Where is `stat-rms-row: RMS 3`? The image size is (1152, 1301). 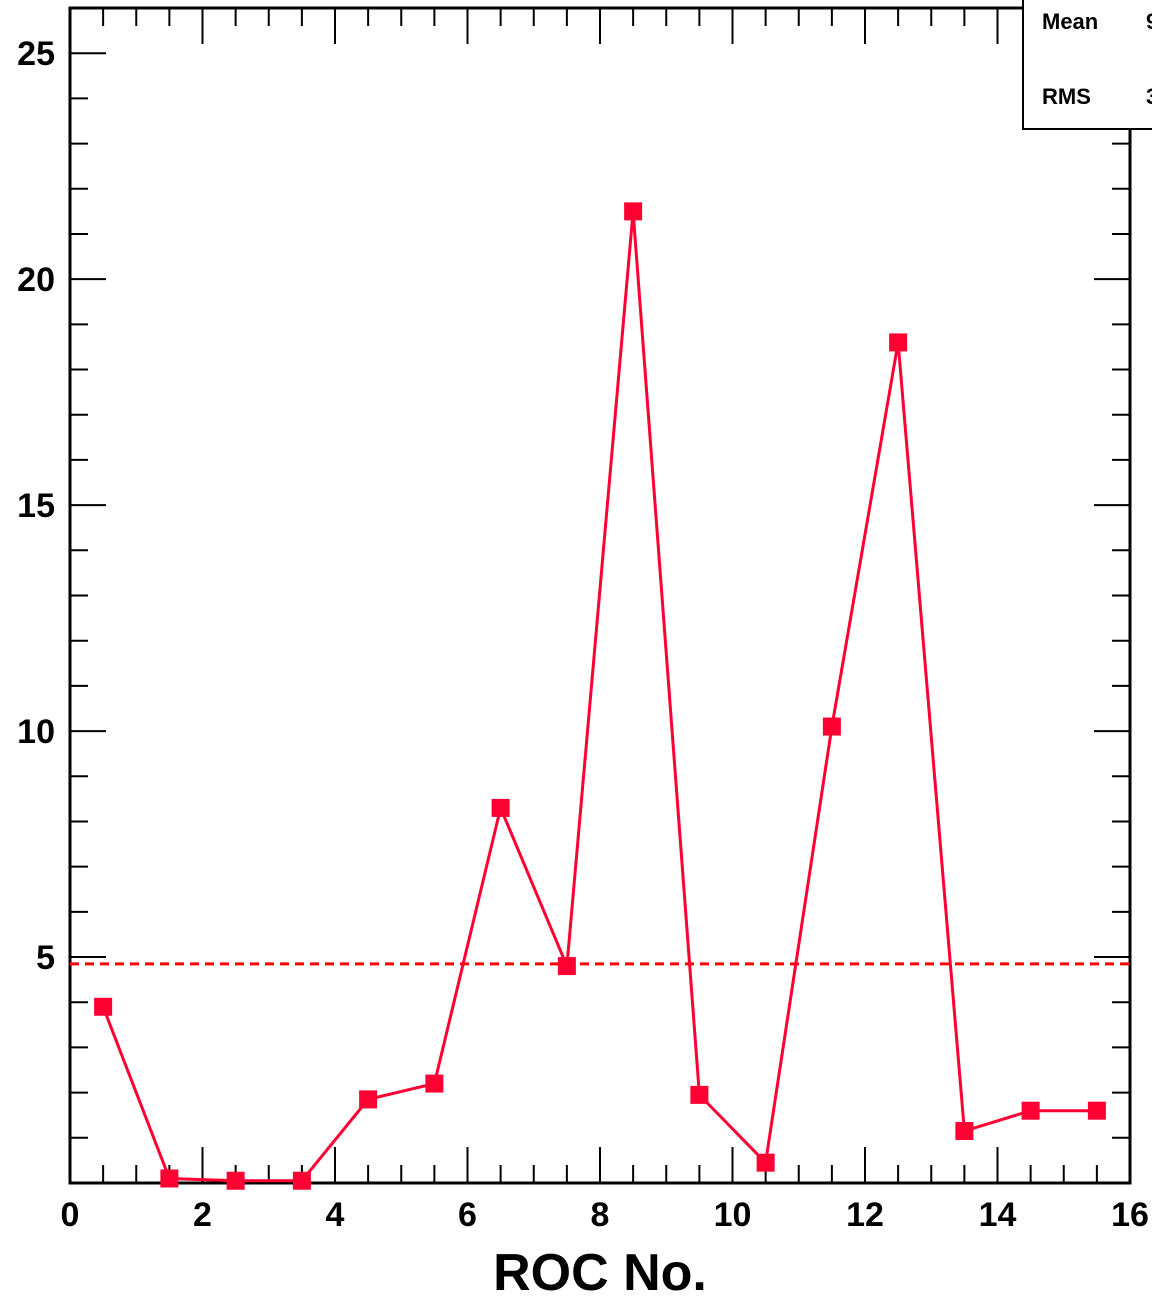 stat-rms-row: RMS 3 is located at coordinates (1097, 97).